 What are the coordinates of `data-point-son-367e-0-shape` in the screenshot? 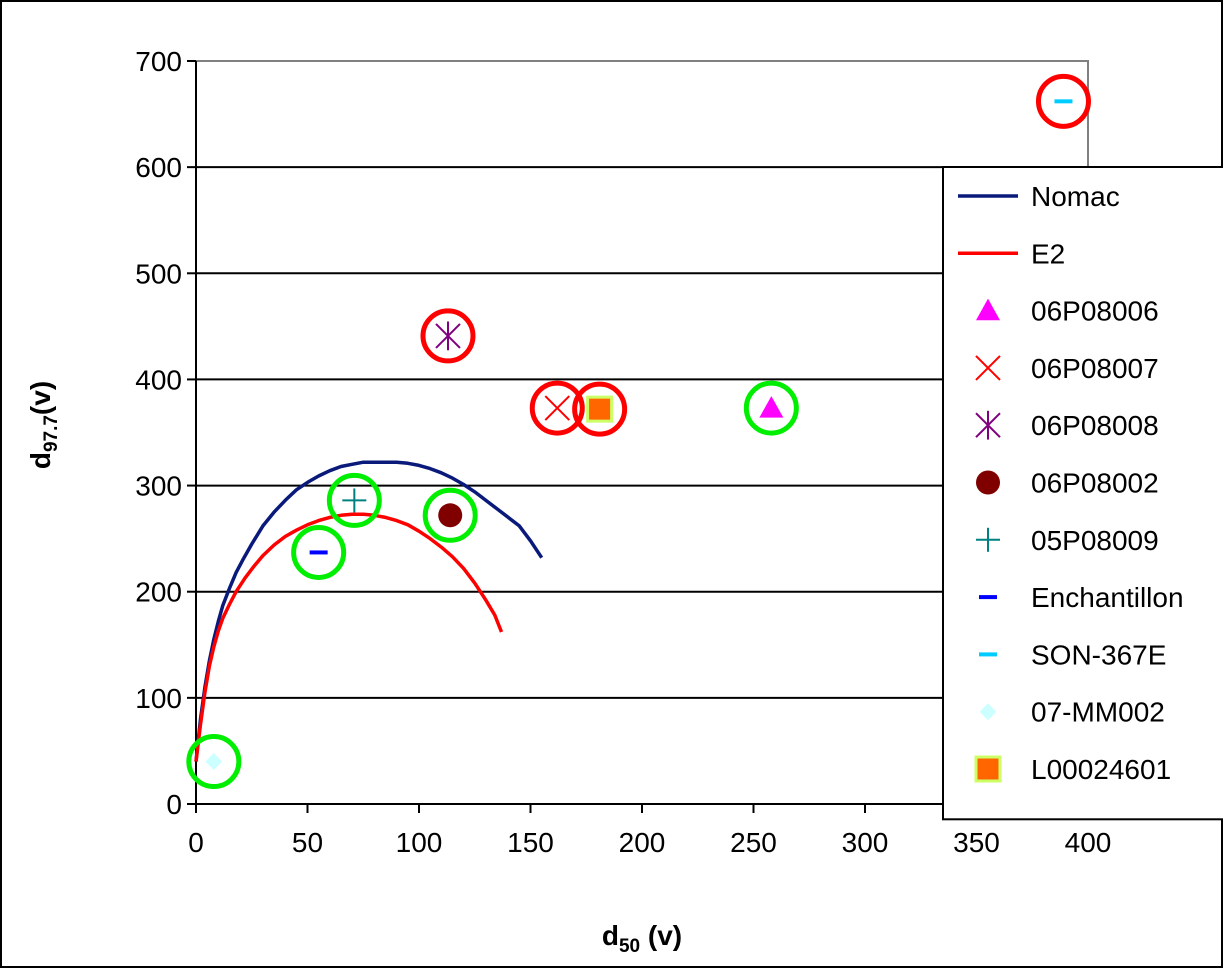 It's located at (1063, 101).